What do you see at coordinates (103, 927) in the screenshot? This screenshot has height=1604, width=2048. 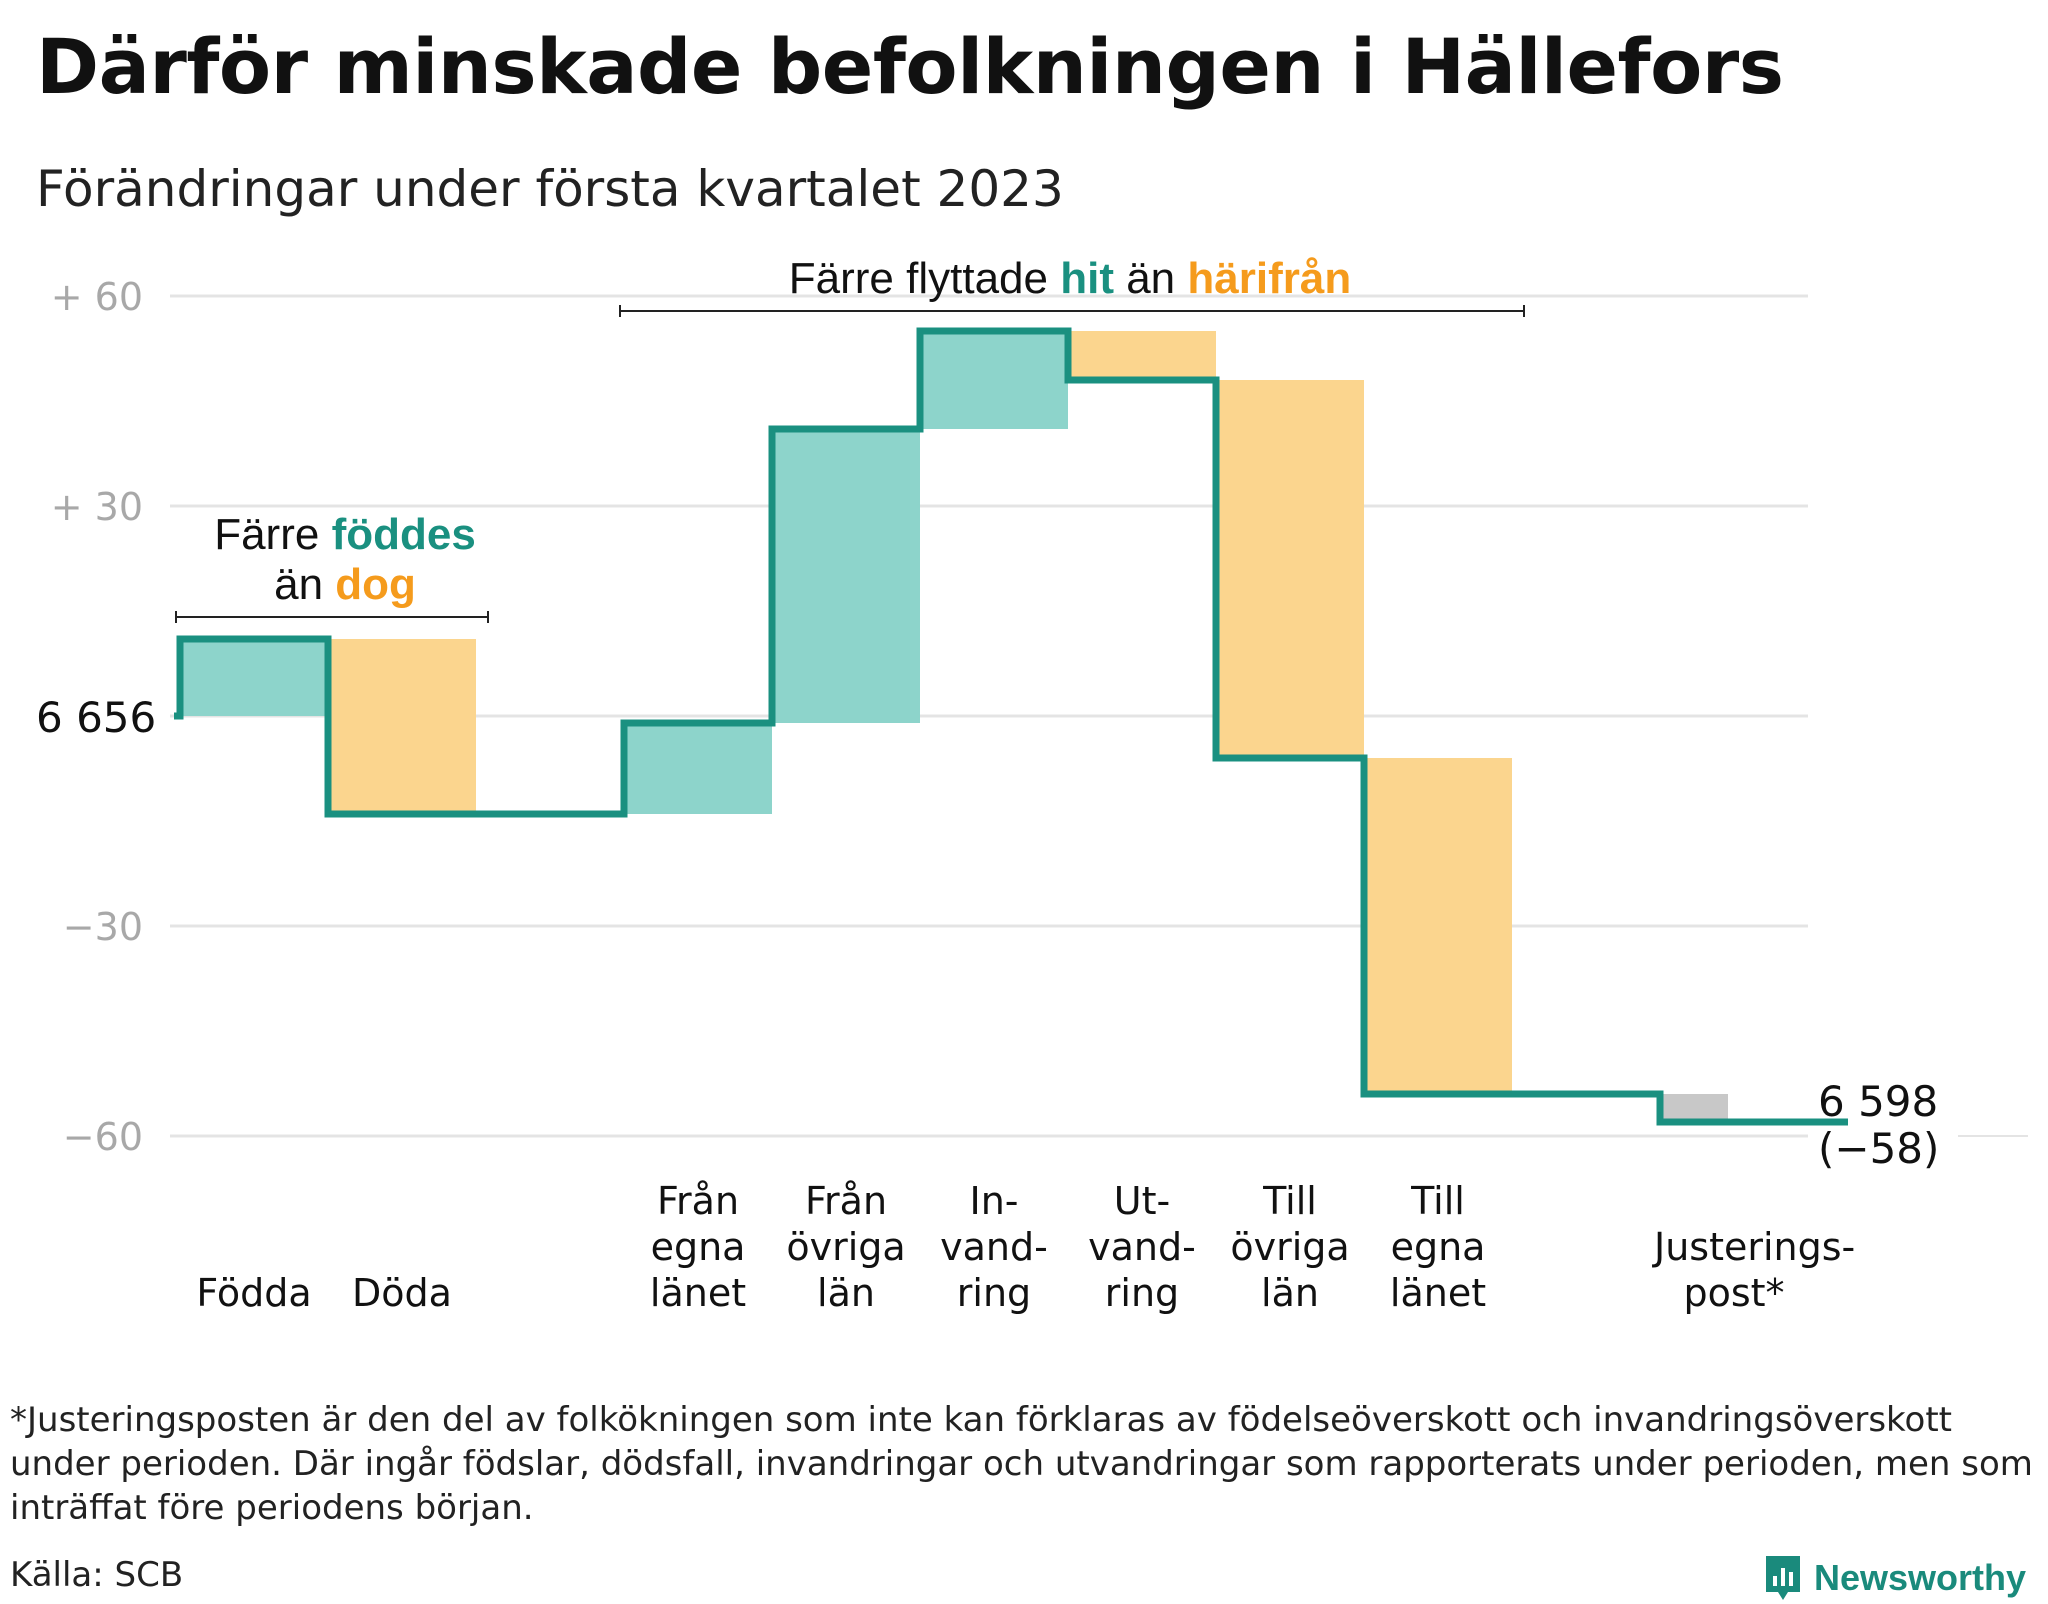 I see `y-tick-label: −30` at bounding box center [103, 927].